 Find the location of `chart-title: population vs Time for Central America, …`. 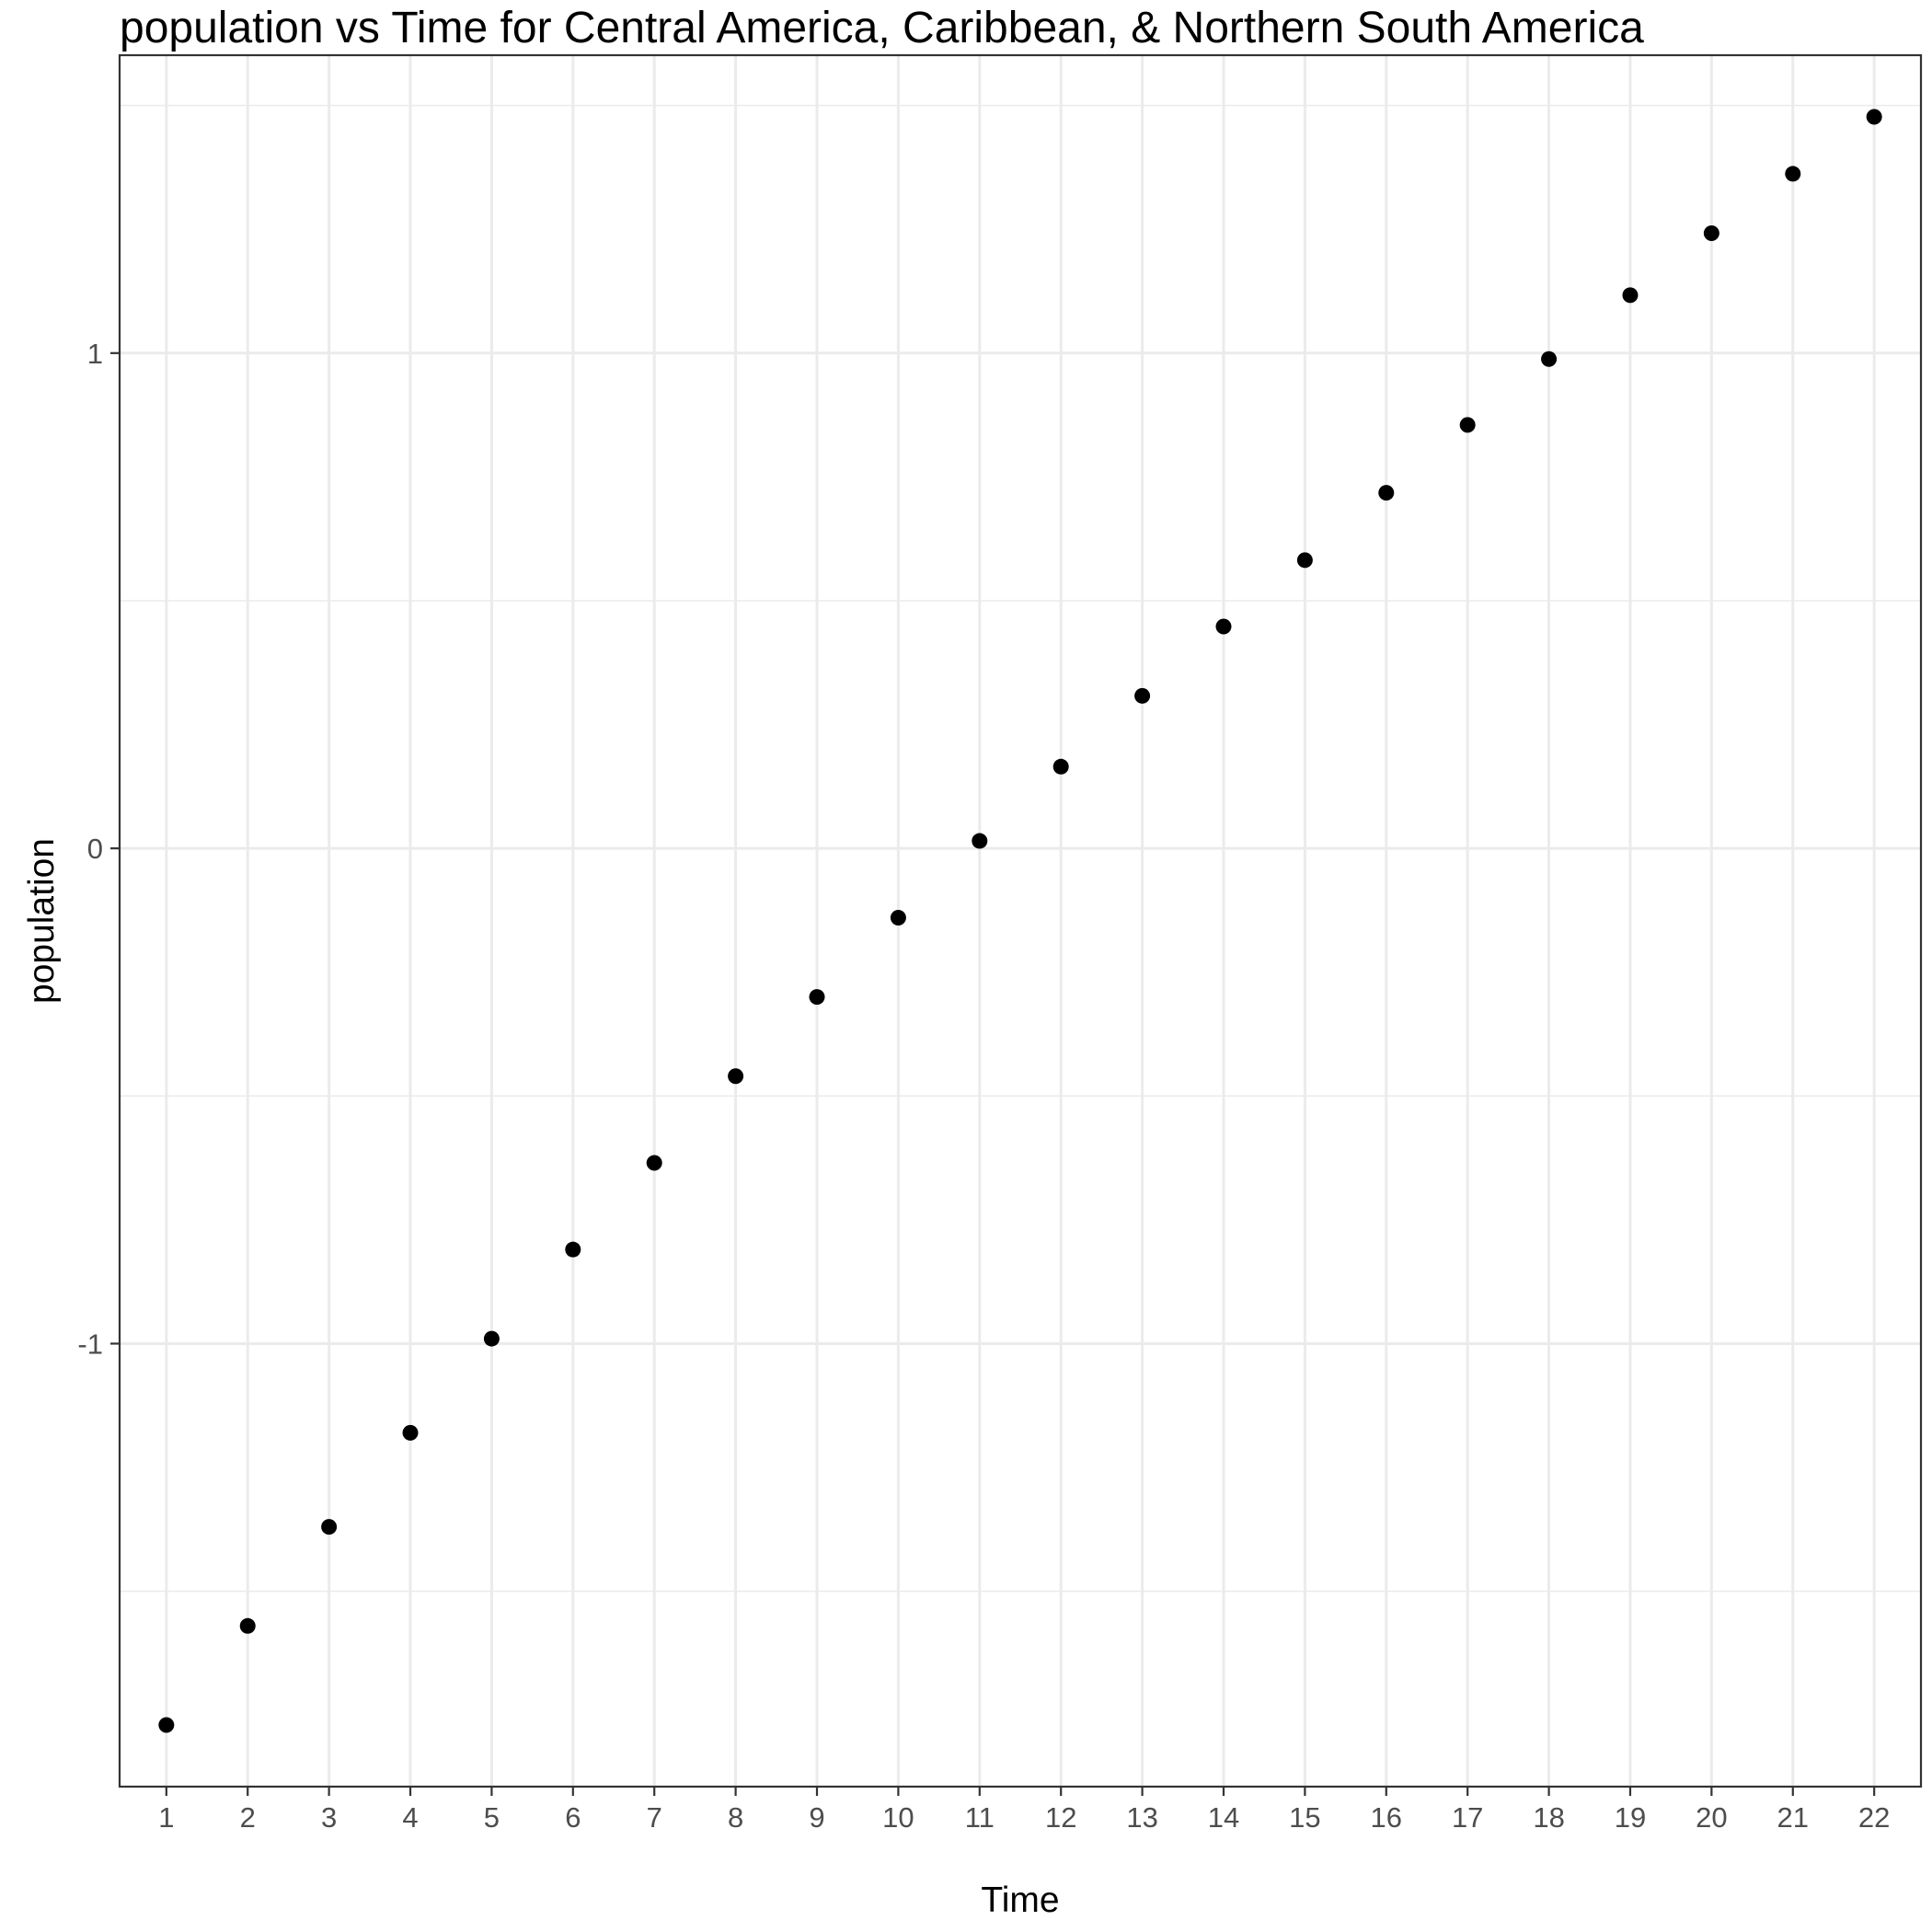

chart-title: population vs Time for Central America, … is located at coordinates (882, 28).